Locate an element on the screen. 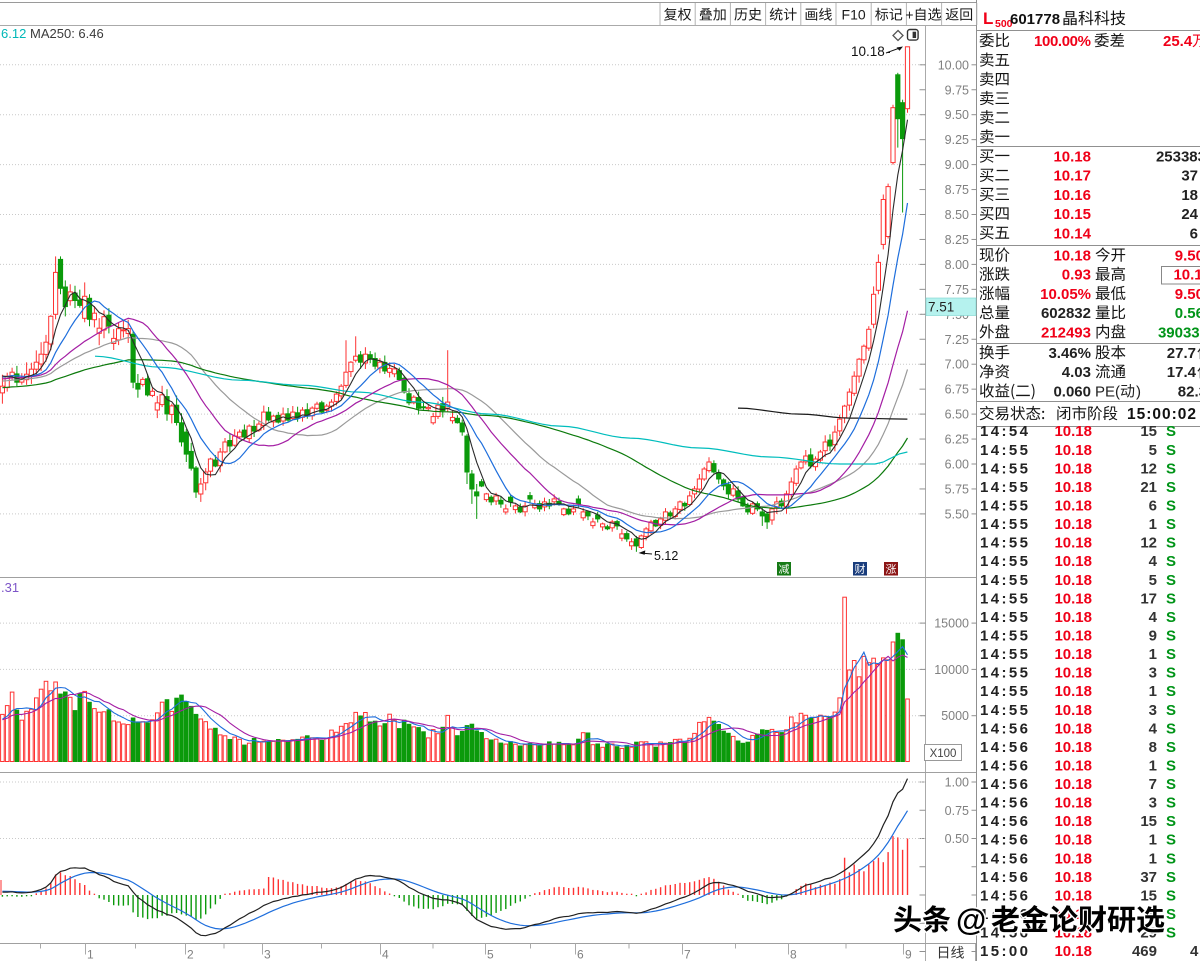 This screenshot has width=1200, height=961. svg-text: 10.16 is located at coordinates (1072, 195).